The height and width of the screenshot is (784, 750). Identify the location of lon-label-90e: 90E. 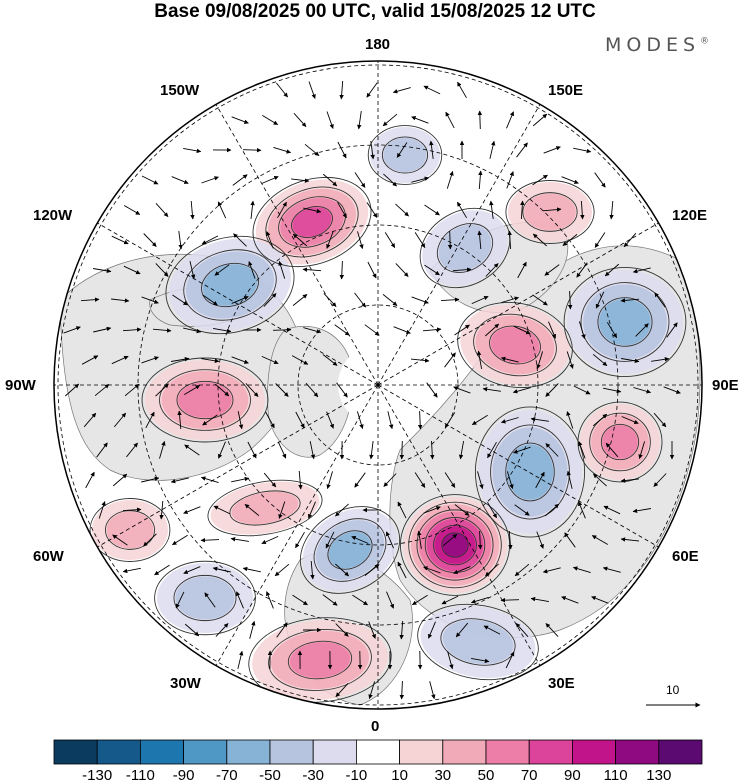
(725, 386).